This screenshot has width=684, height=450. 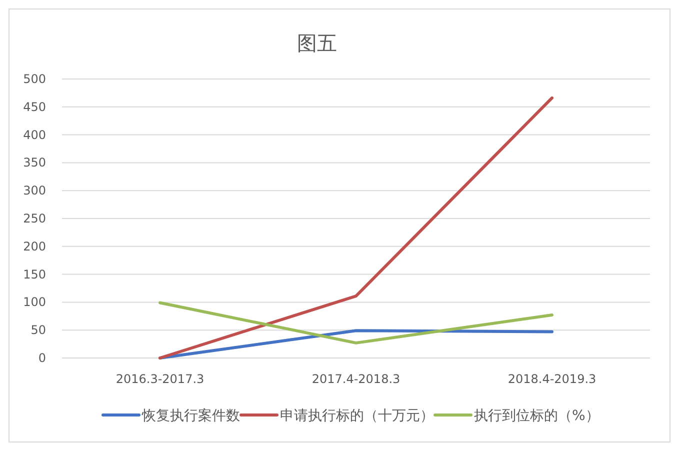 I want to click on y-tick-label: 450, so click(x=34, y=107).